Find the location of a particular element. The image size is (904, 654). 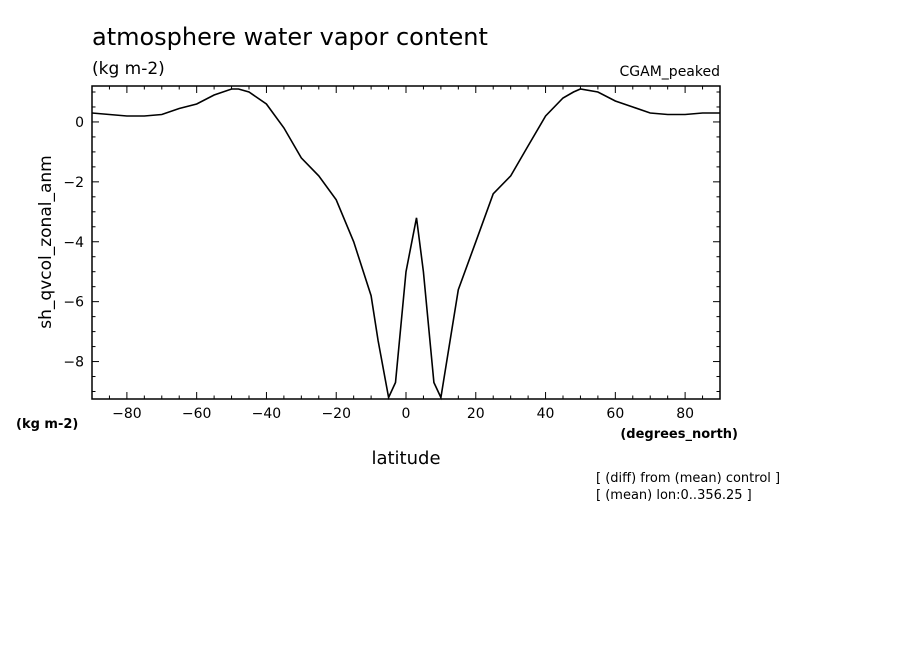

chart-title: atmosphere water vapor content is located at coordinates (290, 37).